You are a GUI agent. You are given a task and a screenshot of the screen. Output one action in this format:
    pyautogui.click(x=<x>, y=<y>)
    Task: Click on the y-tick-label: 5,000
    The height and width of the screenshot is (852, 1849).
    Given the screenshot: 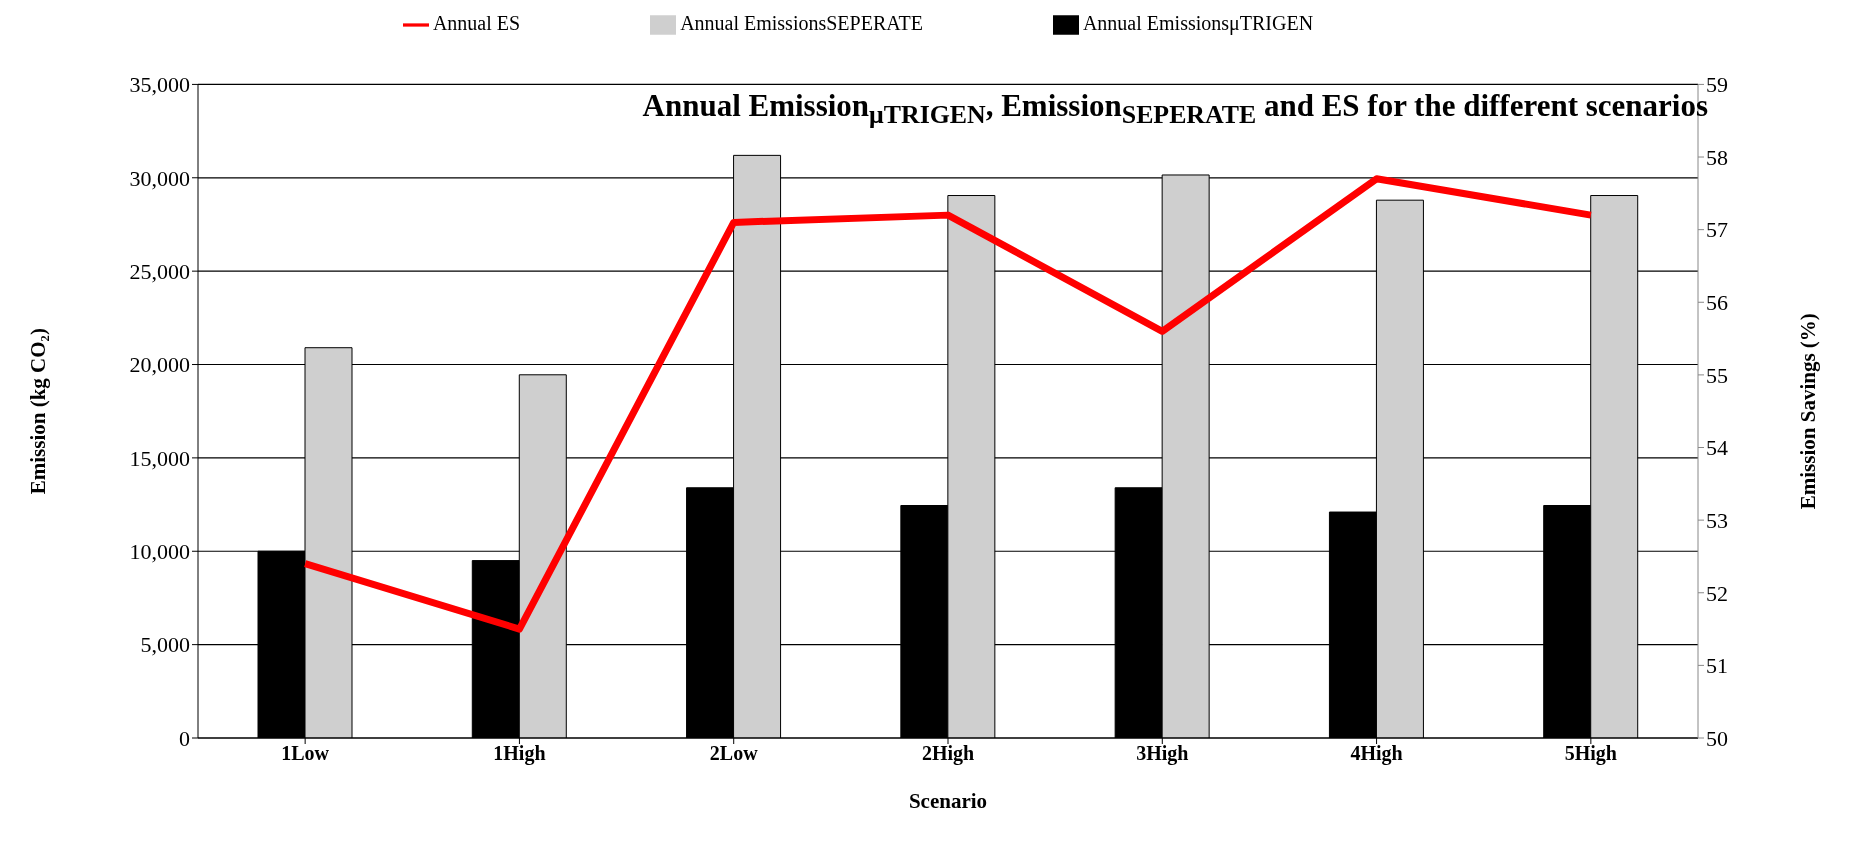 What is the action you would take?
    pyautogui.click(x=165, y=645)
    